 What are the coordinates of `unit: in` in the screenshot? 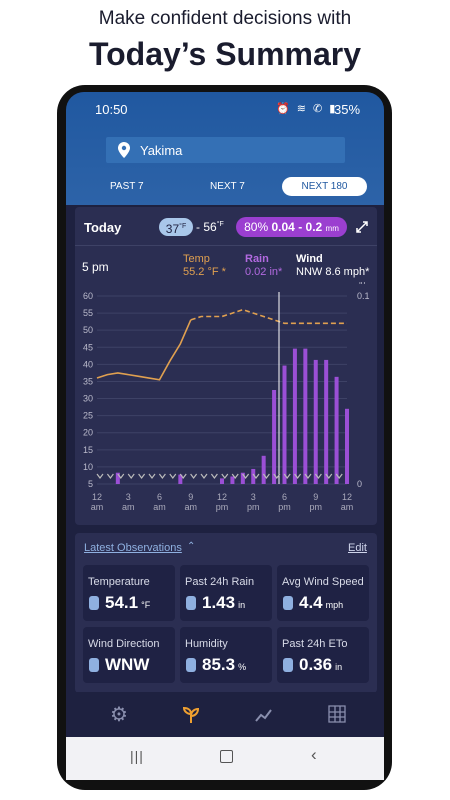 It's located at (339, 667).